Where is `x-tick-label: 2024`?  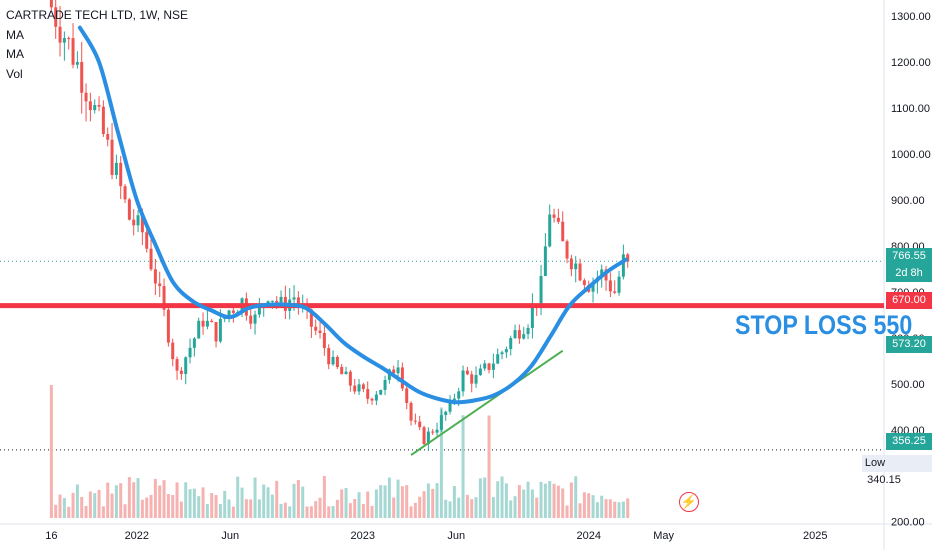 x-tick-label: 2024 is located at coordinates (588, 536).